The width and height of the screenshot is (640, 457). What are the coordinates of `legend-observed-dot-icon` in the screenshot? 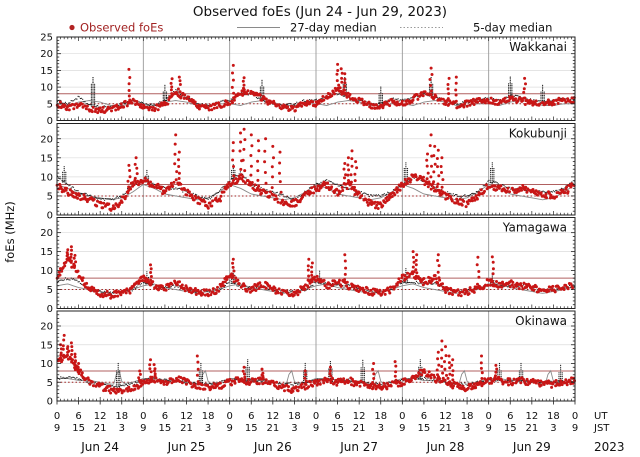 It's located at (72, 27).